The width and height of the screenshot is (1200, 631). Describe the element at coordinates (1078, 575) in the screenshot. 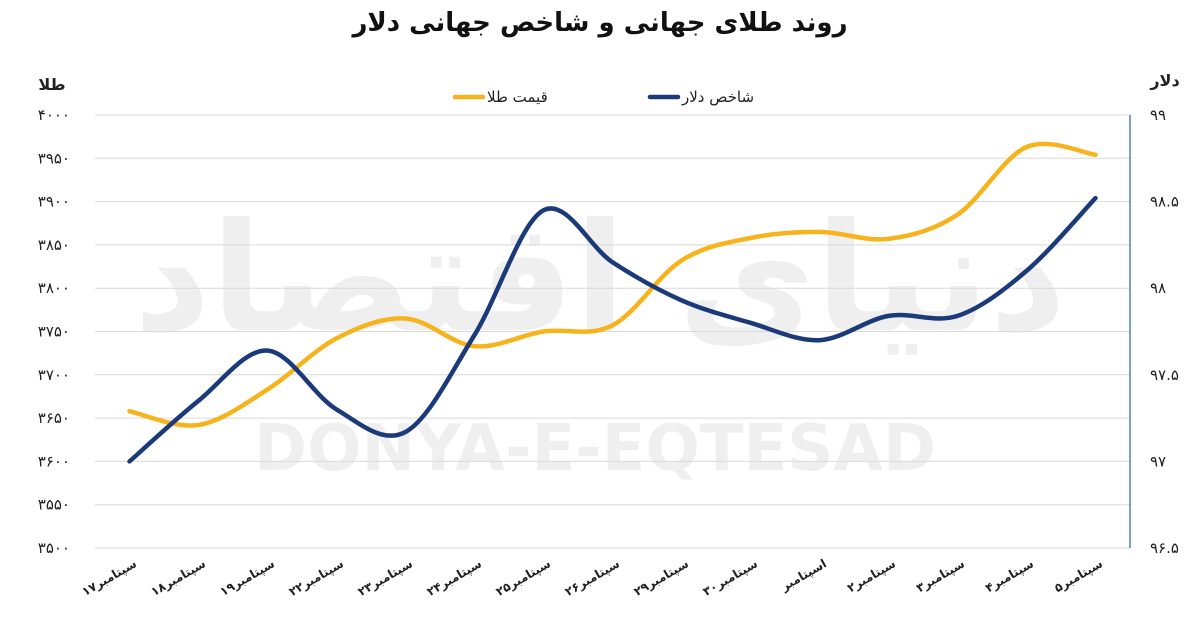

I see `x-tick-label: ۵سپتامبر` at that location.